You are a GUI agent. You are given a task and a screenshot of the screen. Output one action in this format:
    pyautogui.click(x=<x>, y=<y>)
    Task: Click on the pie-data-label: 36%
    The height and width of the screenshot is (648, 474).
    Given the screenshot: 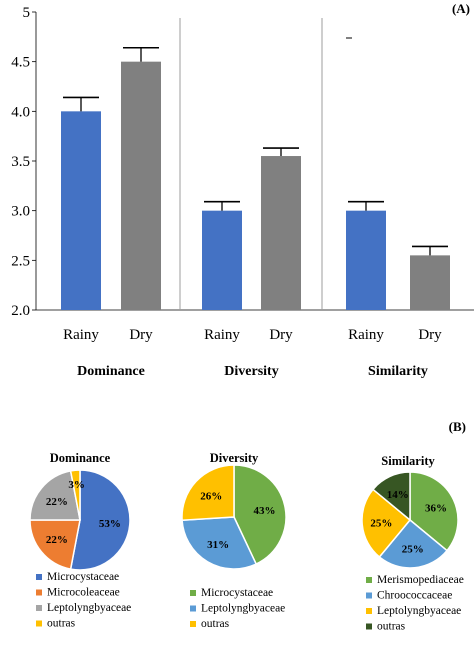 What is the action you would take?
    pyautogui.click(x=436, y=509)
    